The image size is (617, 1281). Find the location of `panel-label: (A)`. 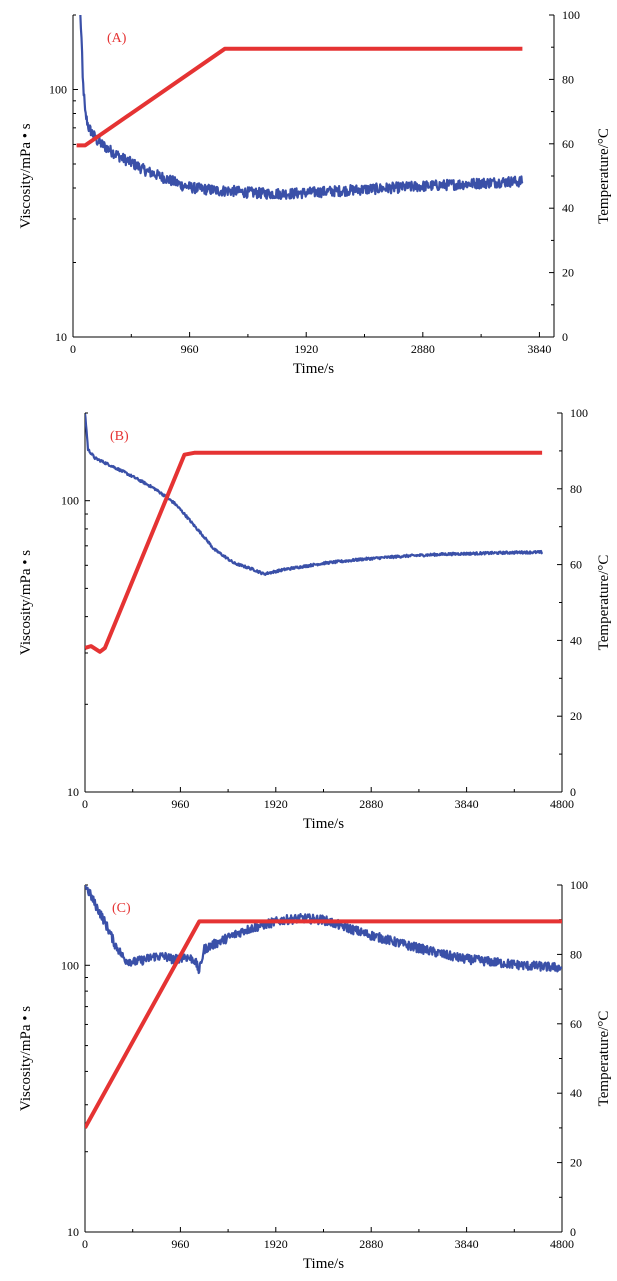

panel-label: (A) is located at coordinates (117, 38).